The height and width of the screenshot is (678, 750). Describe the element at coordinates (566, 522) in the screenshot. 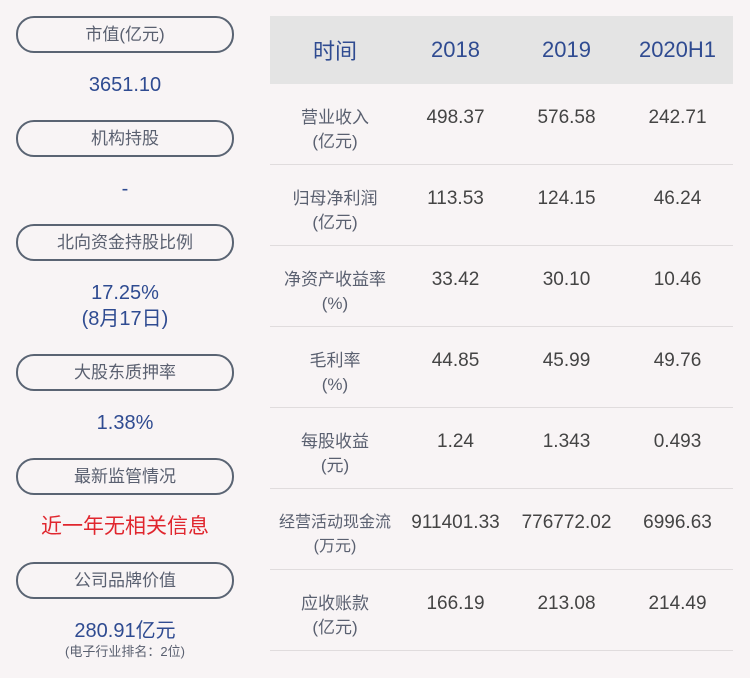

I see `cell: 776772.02` at that location.